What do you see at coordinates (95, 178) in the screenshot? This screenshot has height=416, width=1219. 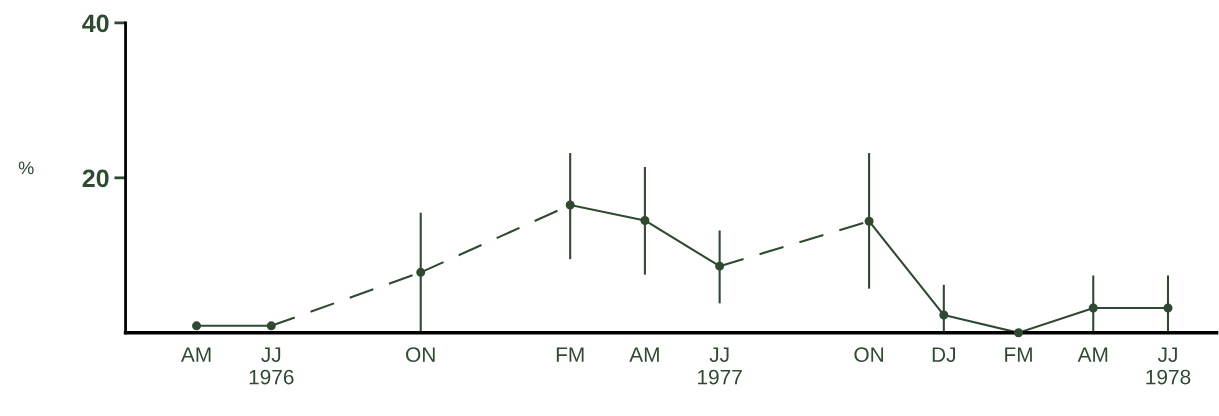 I see `y-tick-label: 20` at bounding box center [95, 178].